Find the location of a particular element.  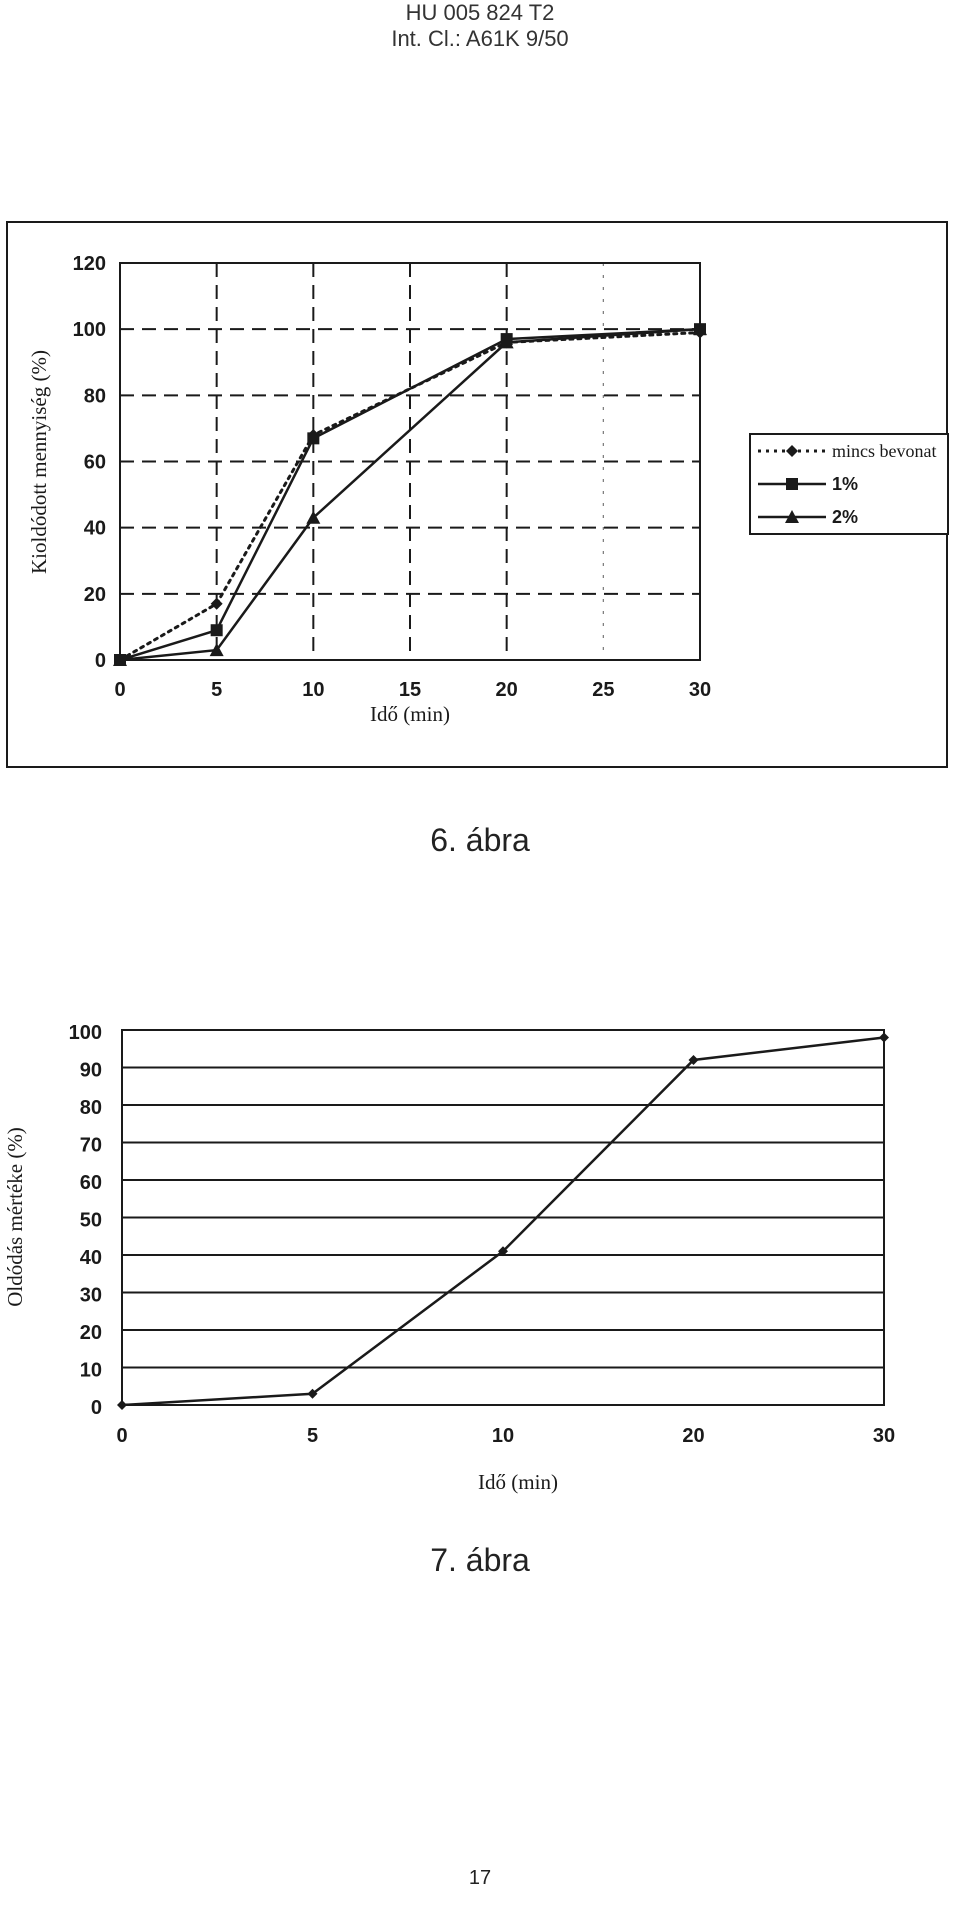

plot-area is located at coordinates (410, 461).